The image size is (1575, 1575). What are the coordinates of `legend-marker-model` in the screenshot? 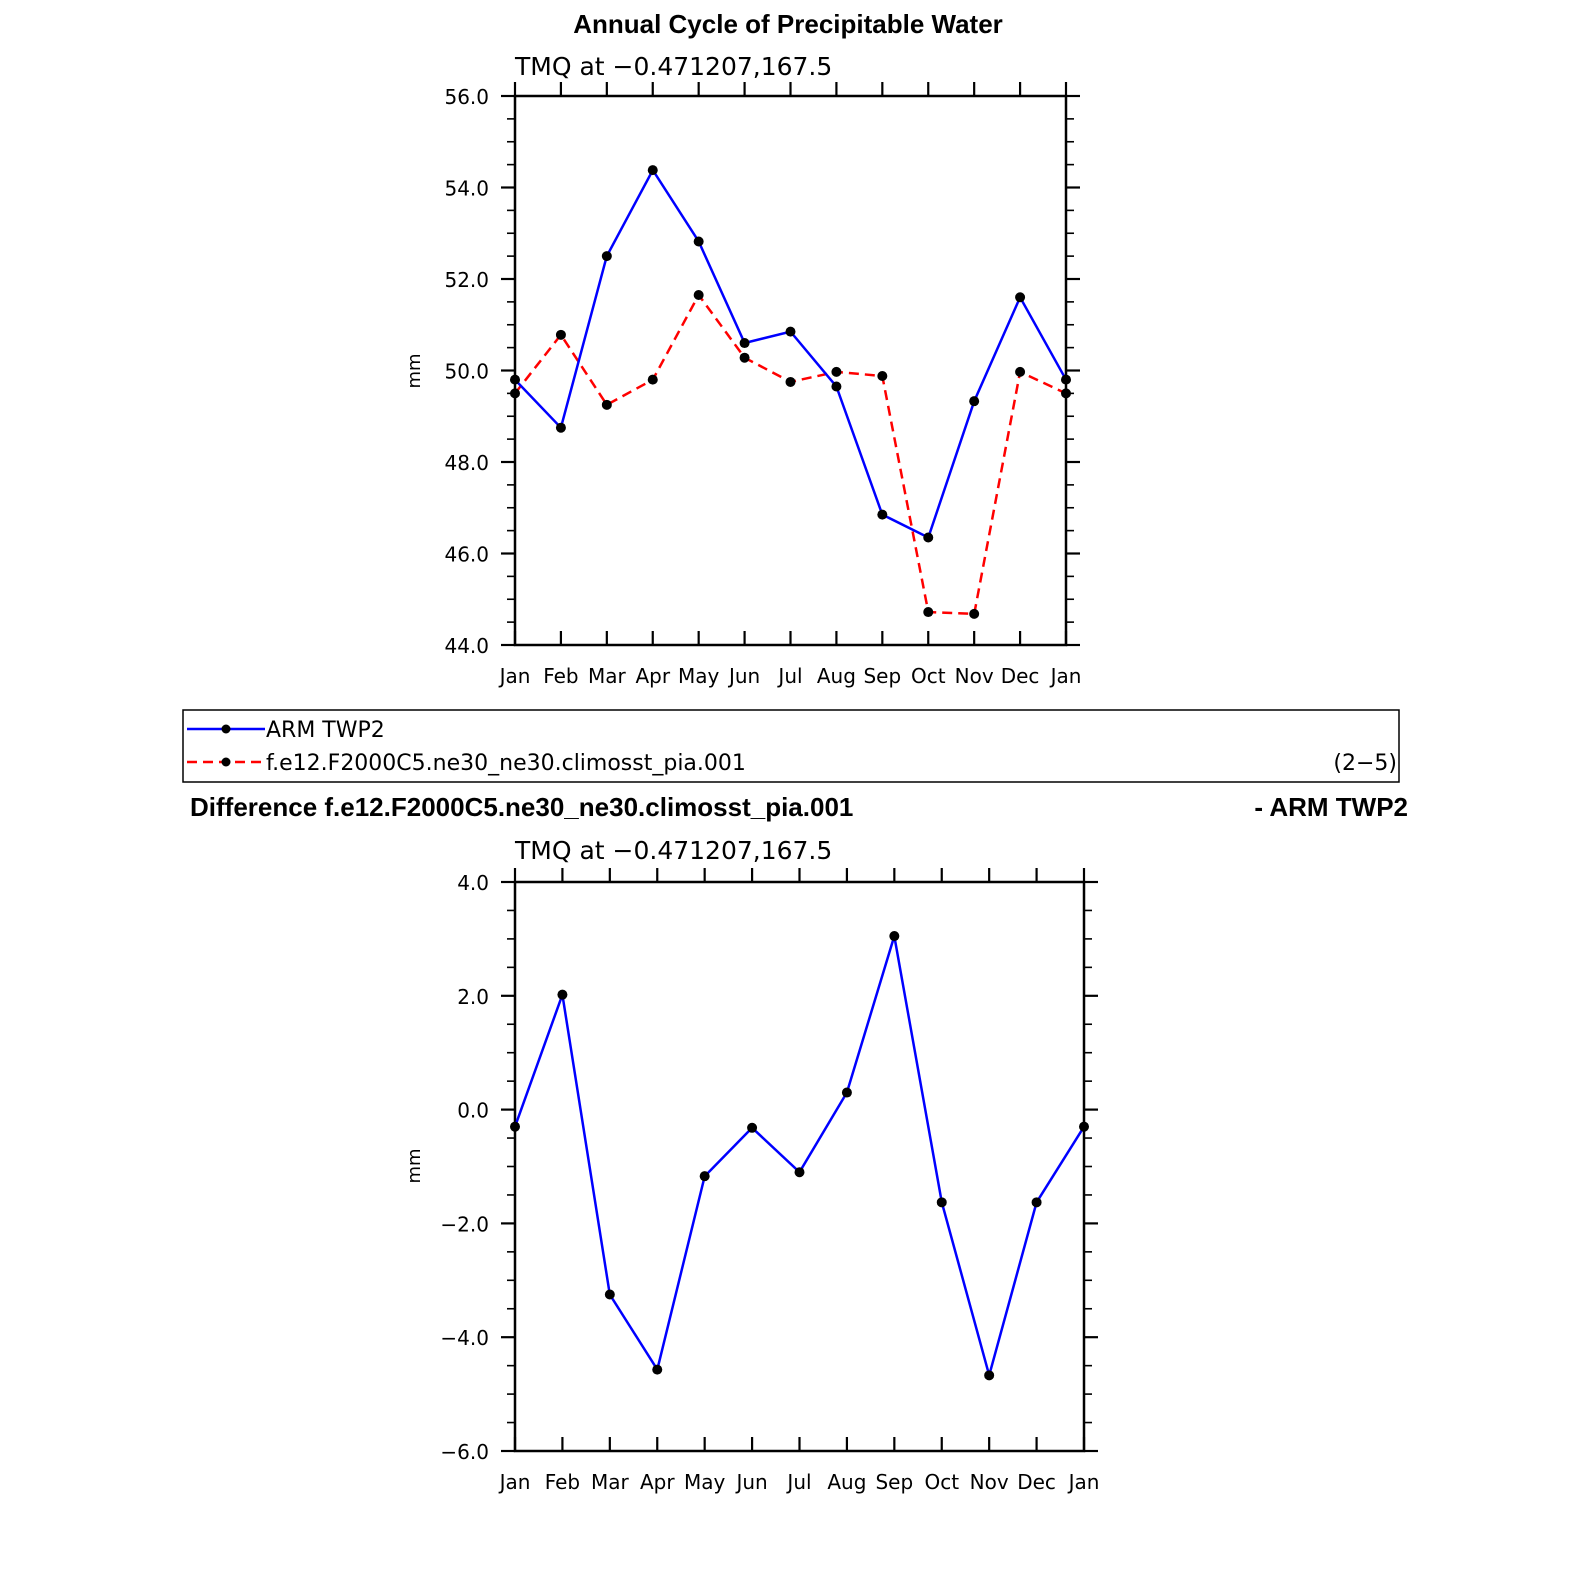 It's located at (226, 762).